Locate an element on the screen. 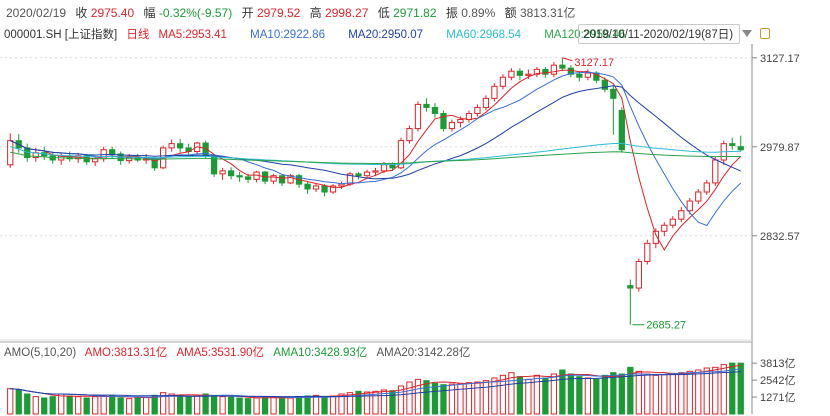 Image resolution: width=830 pixels, height=416 pixels. index-name: [上证指数] is located at coordinates (91, 35).